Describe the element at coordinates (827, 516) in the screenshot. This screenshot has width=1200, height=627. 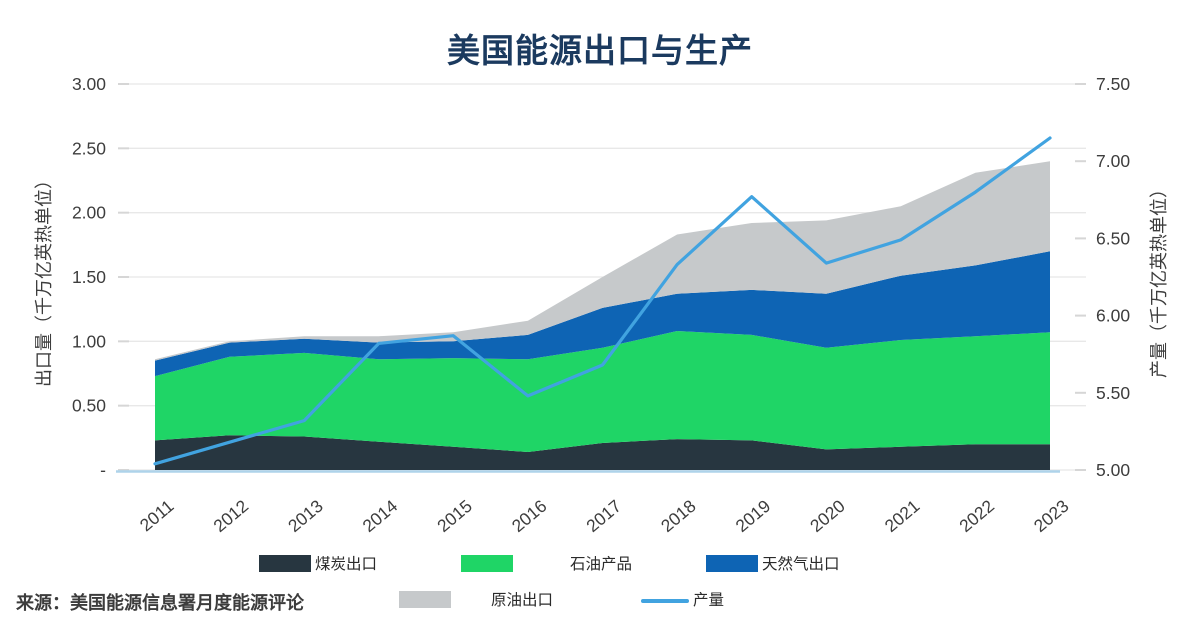
I see `svg-text: 2020` at that location.